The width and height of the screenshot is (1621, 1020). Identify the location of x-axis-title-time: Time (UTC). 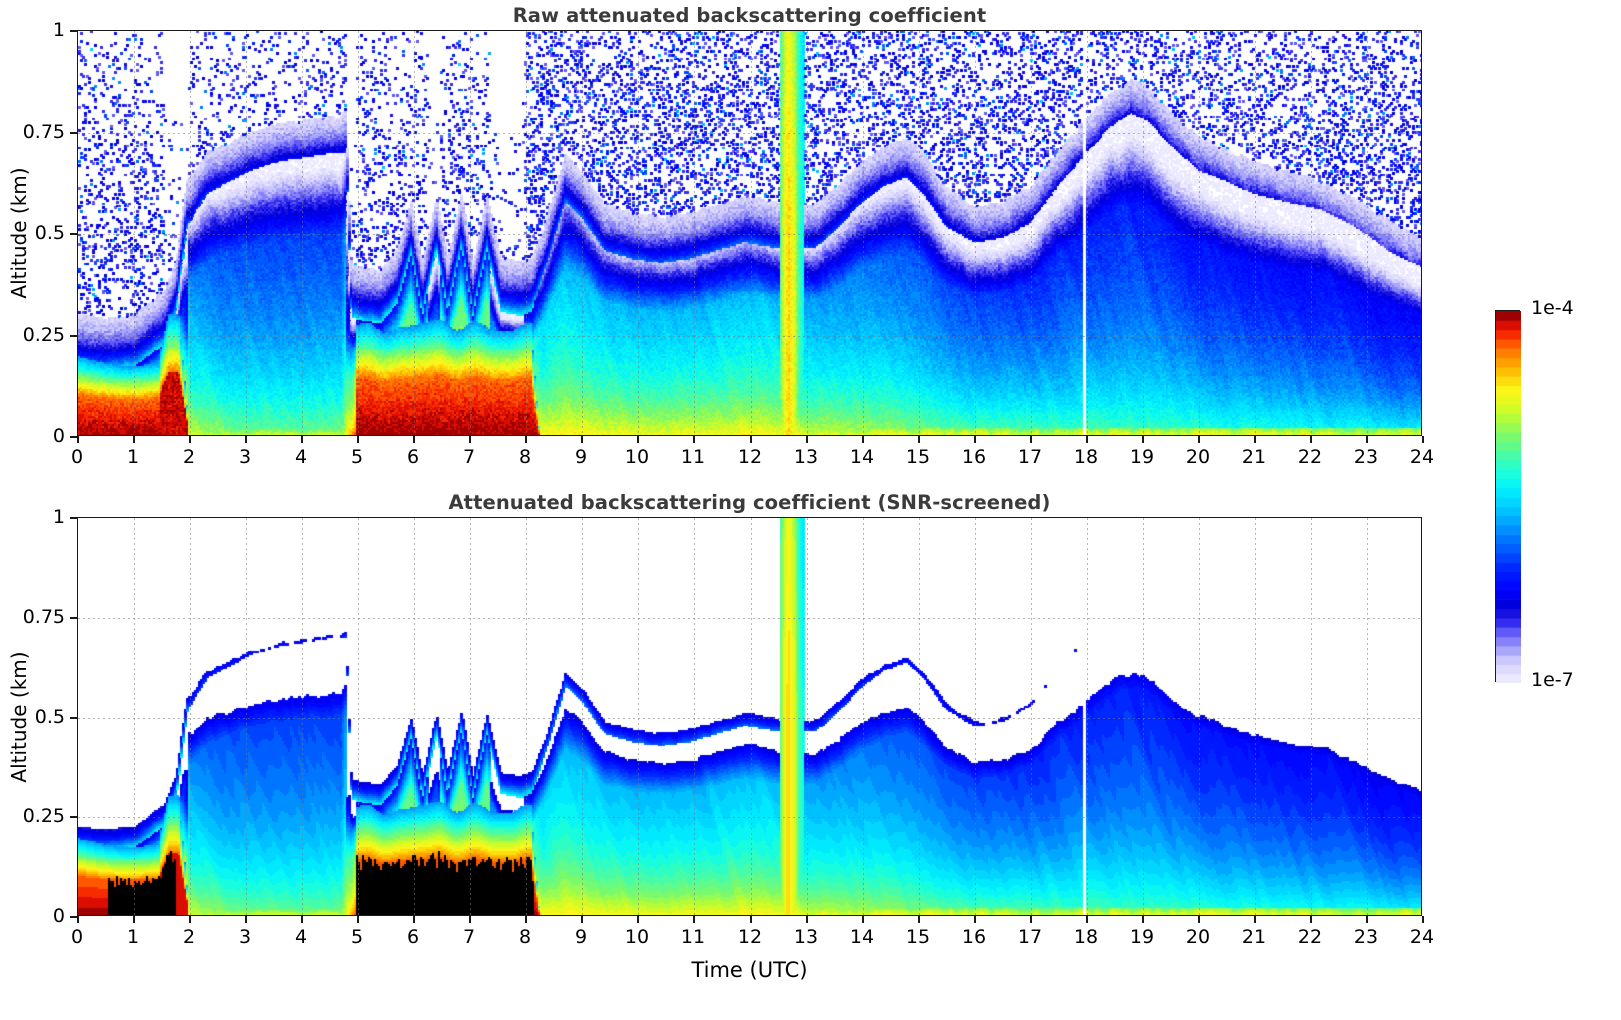
(749, 970).